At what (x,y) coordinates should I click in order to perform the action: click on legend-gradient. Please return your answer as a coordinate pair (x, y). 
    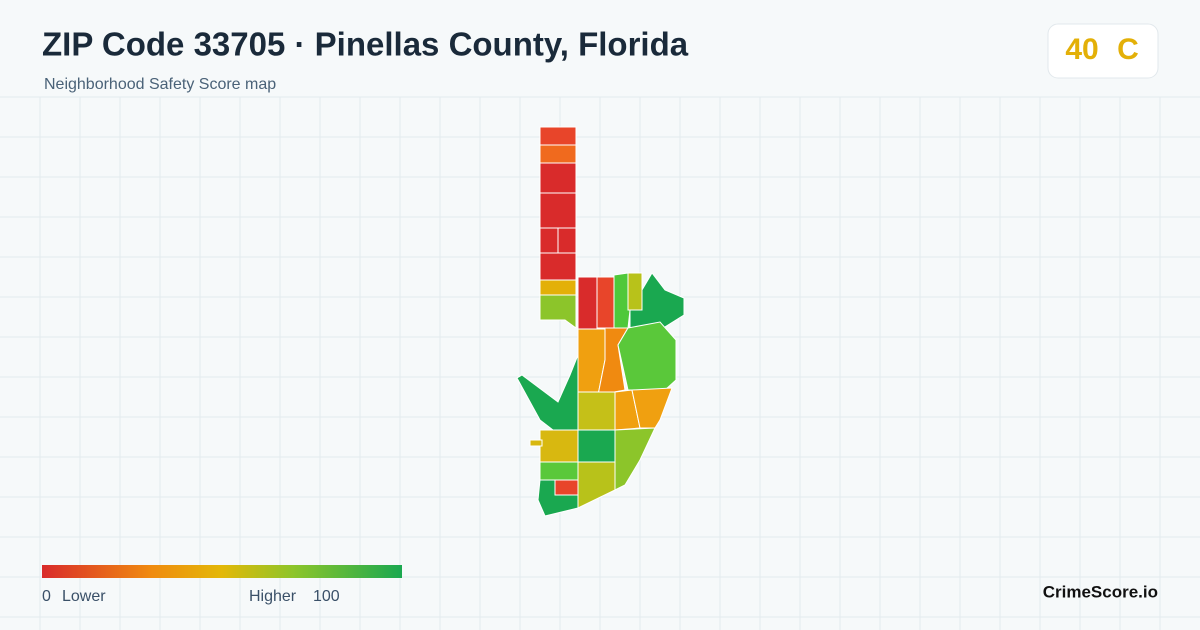
    Looking at the image, I should click on (222, 571).